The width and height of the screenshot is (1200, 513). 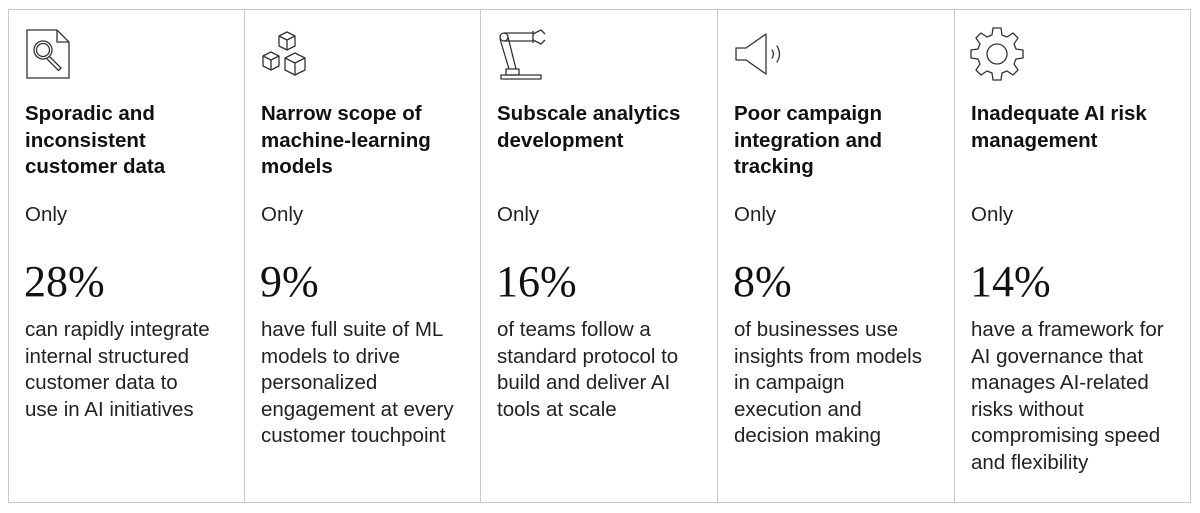 What do you see at coordinates (997, 54) in the screenshot?
I see `gear-icon` at bounding box center [997, 54].